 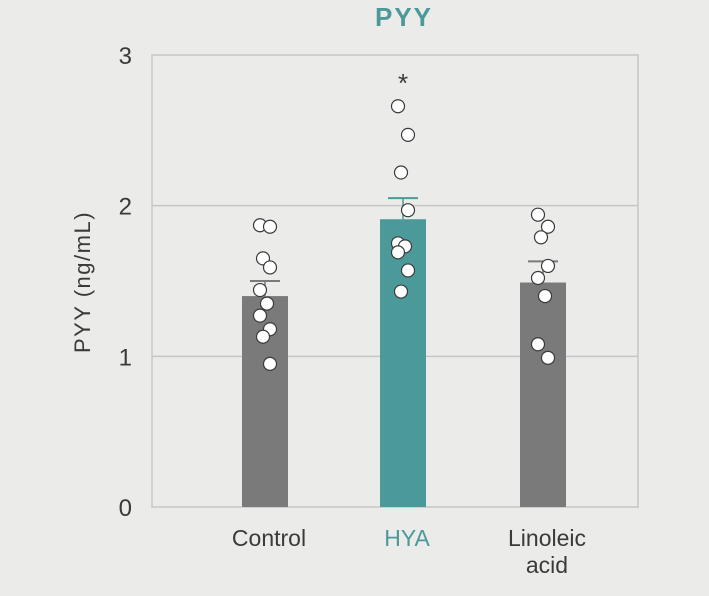 I want to click on category-label-2-0: Linoleic, so click(x=547, y=538).